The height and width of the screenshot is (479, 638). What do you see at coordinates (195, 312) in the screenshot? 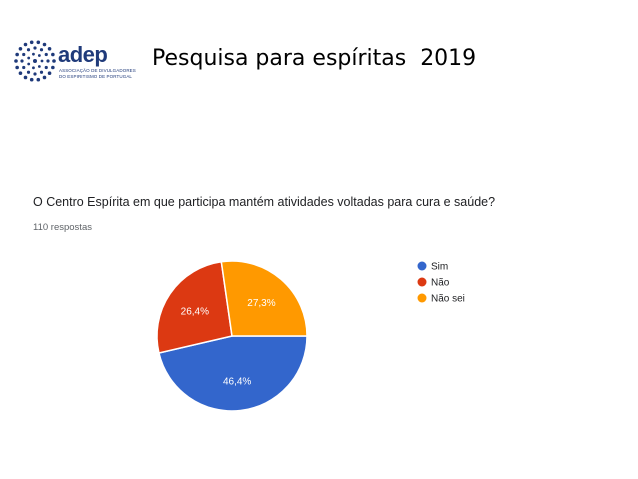
I see `slice-data-label: 26,4%` at bounding box center [195, 312].